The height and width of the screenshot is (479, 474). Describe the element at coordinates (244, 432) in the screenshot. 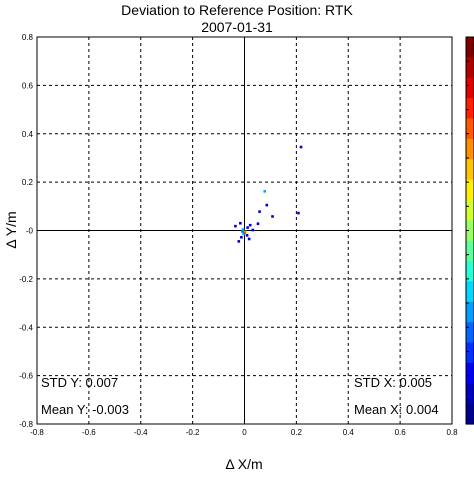

I see `x-tick-label: 0` at that location.